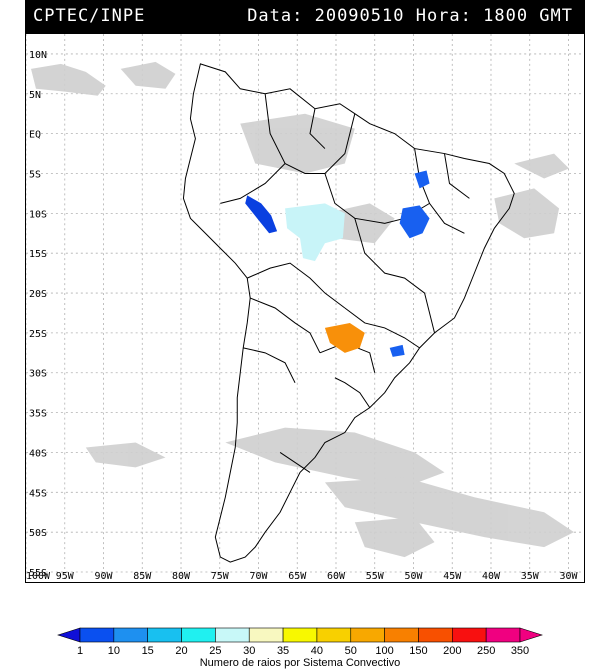  Describe the element at coordinates (410, 16) in the screenshot. I see `date-time-label: Data: 20090510 Hora: 1800 GMT` at that location.